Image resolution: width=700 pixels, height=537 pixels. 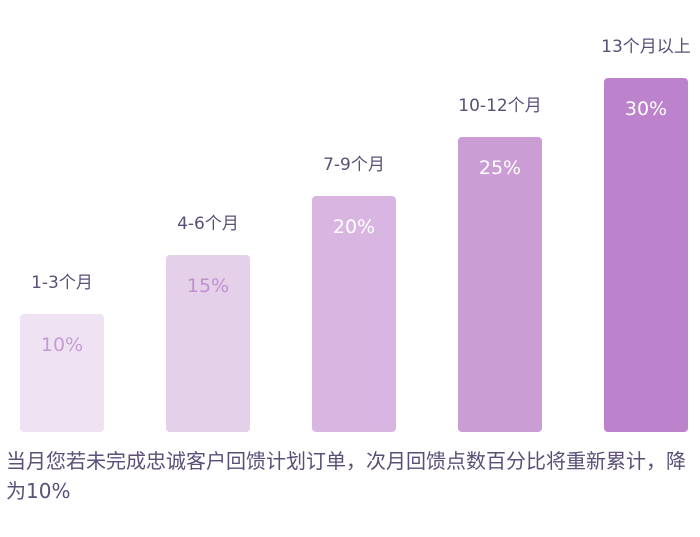 What do you see at coordinates (354, 227) in the screenshot?
I see `bar-value-label-3: 20%` at bounding box center [354, 227].